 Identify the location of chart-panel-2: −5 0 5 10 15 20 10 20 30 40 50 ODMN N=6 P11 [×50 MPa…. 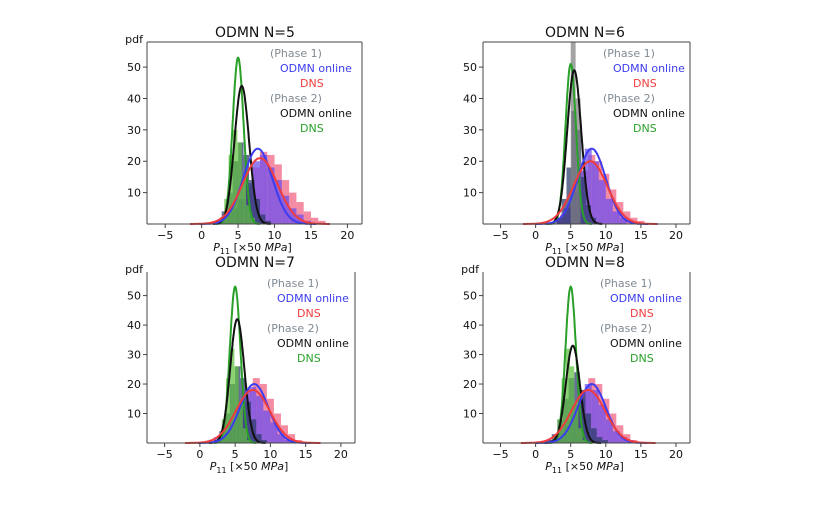
(577, 140).